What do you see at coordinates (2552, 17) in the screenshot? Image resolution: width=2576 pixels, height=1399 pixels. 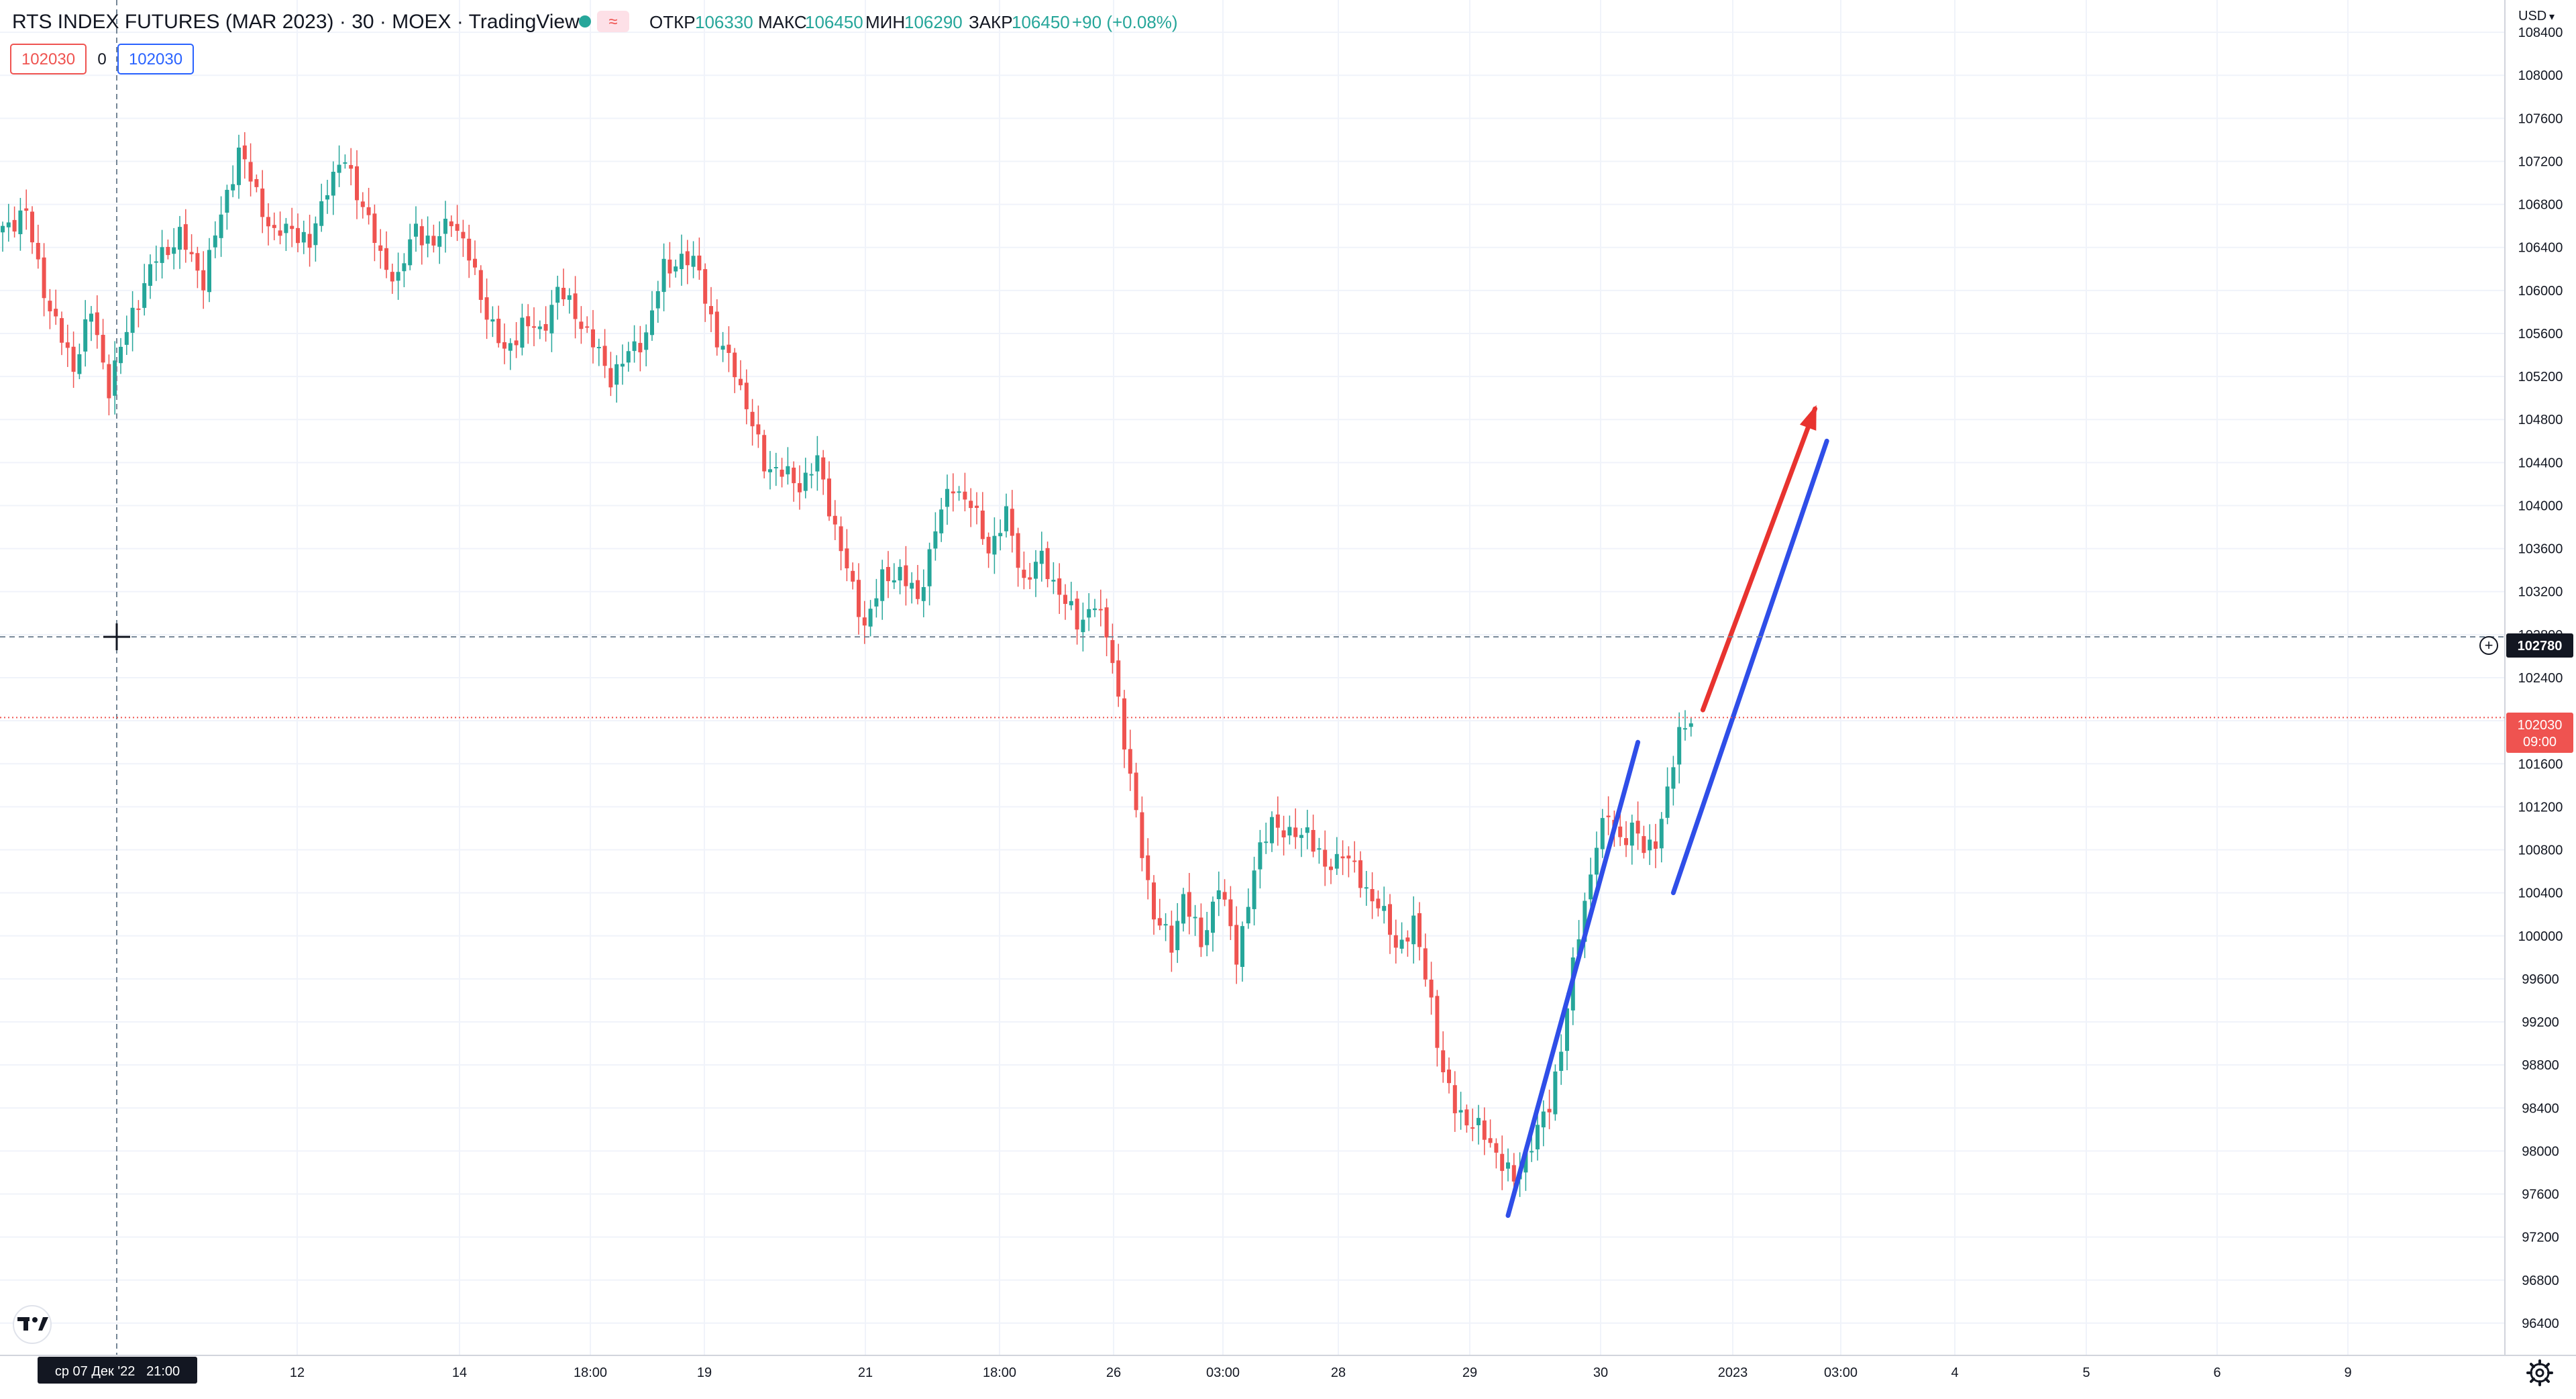 I see `chevron-down-icon: ▾` at bounding box center [2552, 17].